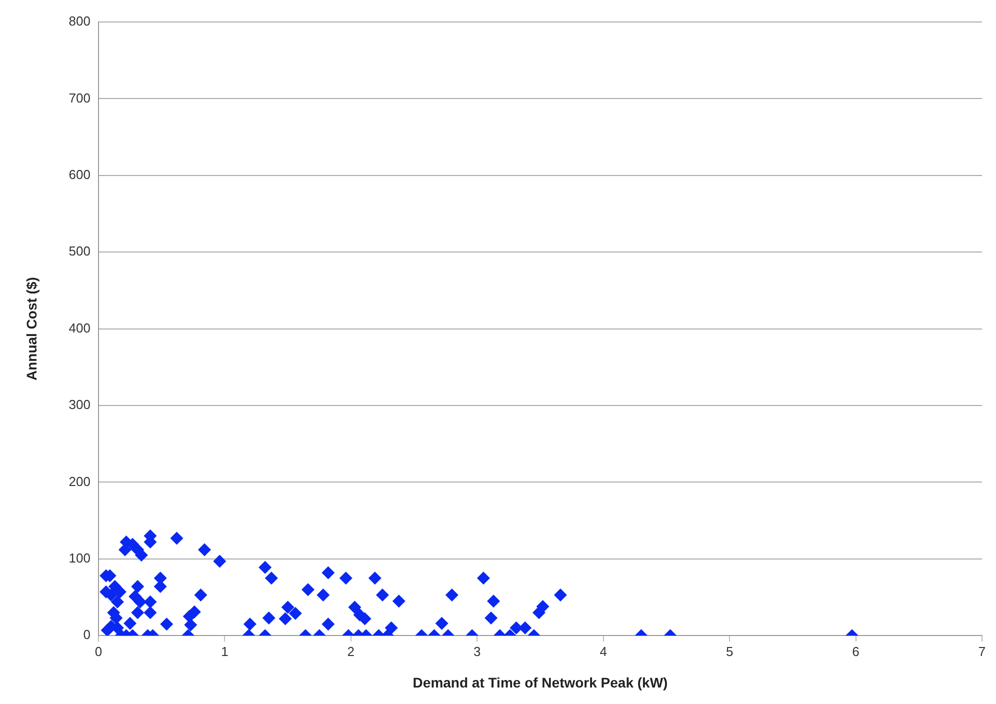  What do you see at coordinates (79, 251) in the screenshot?
I see `y-tick-label: 500` at bounding box center [79, 251].